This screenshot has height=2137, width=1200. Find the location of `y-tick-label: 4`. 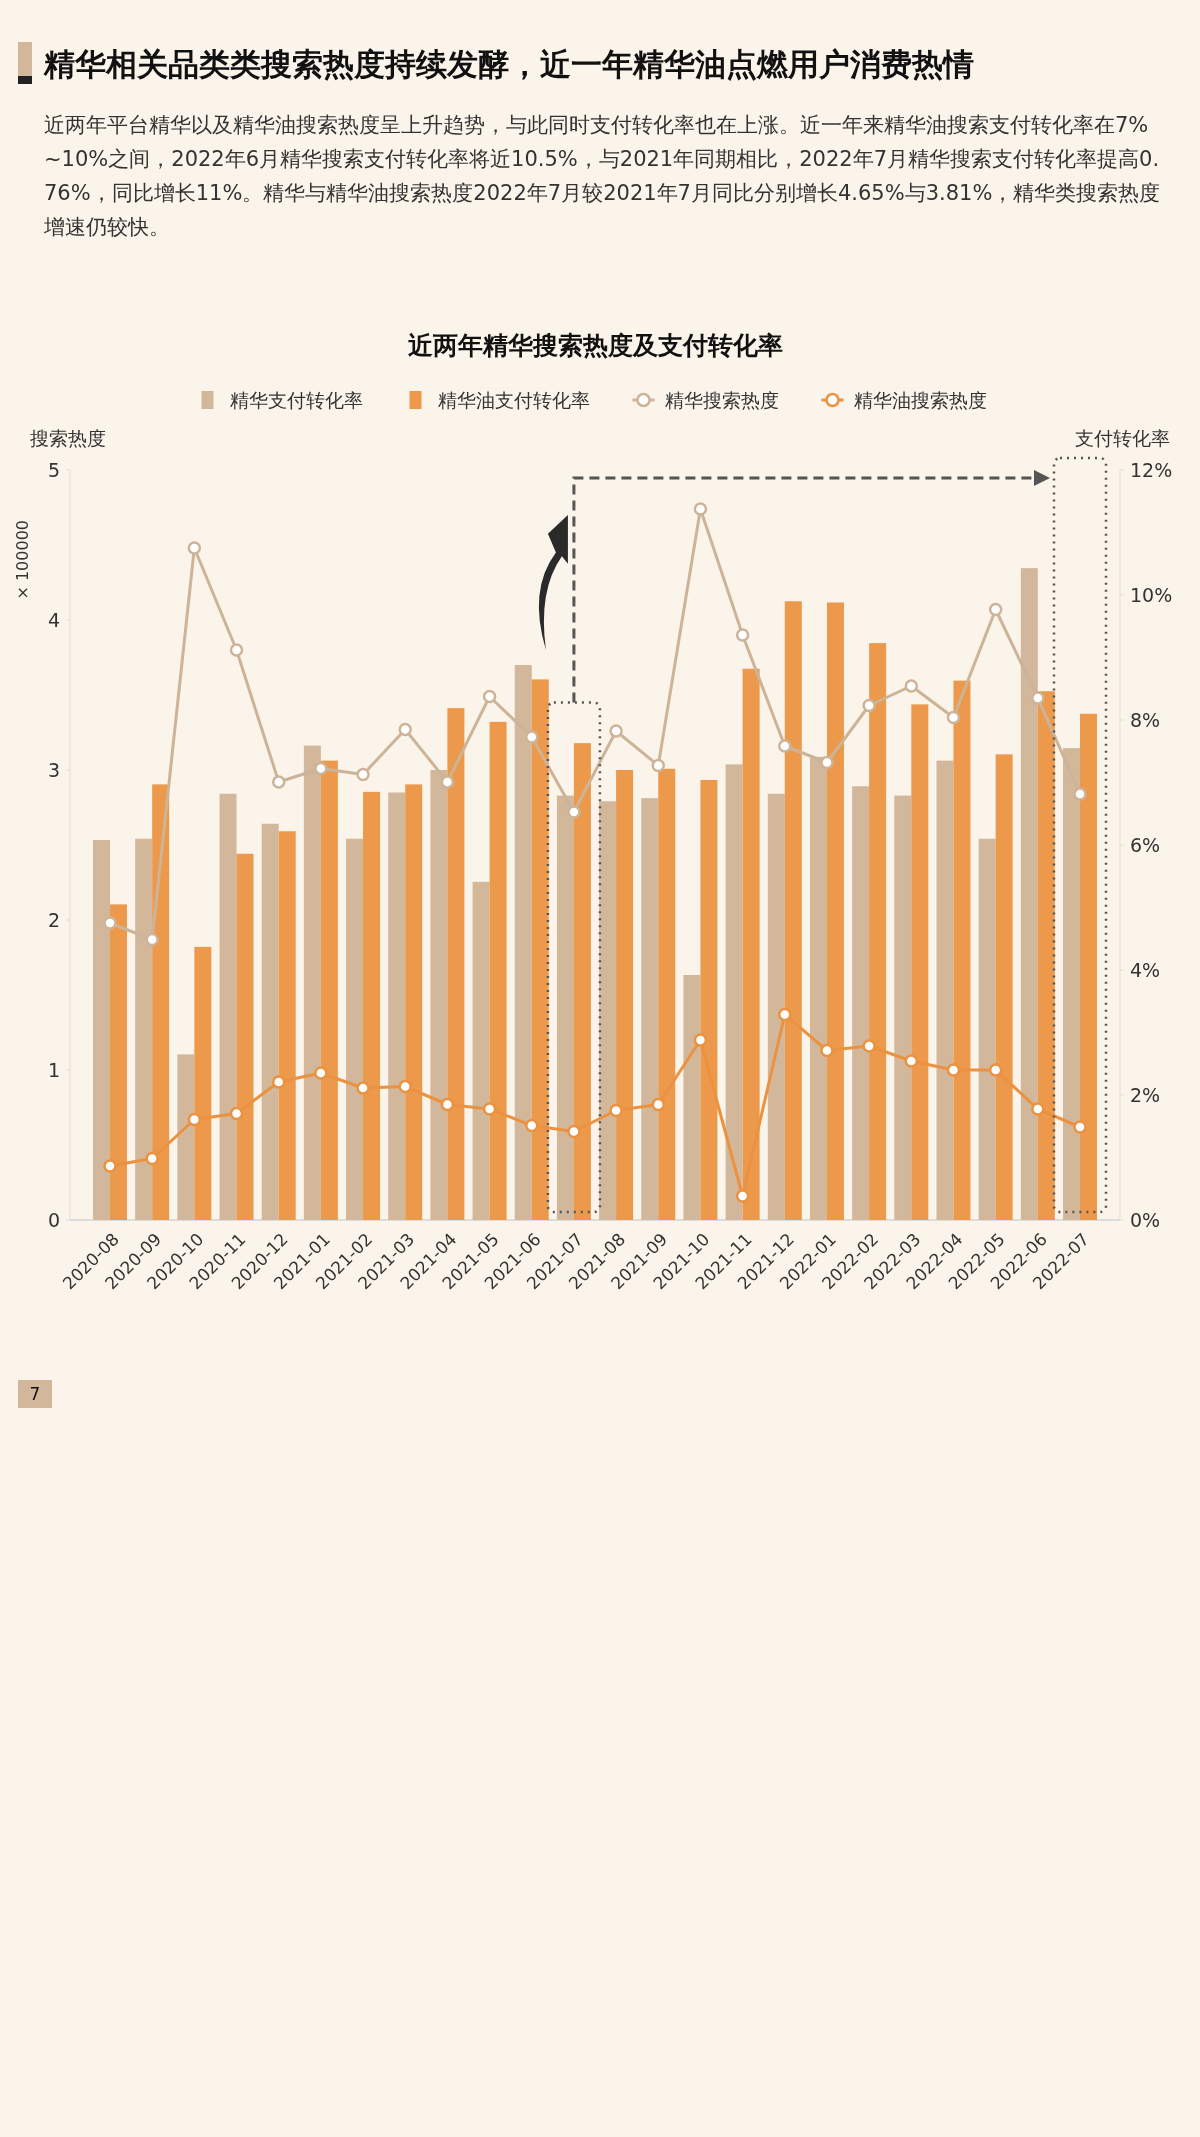

y-tick-label: 4 is located at coordinates (53, 620).